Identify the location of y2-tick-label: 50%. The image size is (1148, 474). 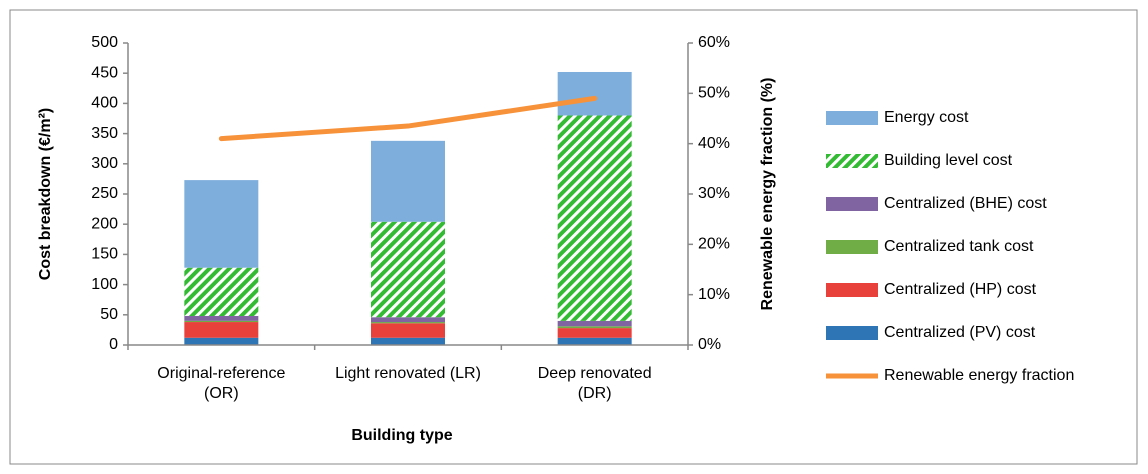
(714, 93).